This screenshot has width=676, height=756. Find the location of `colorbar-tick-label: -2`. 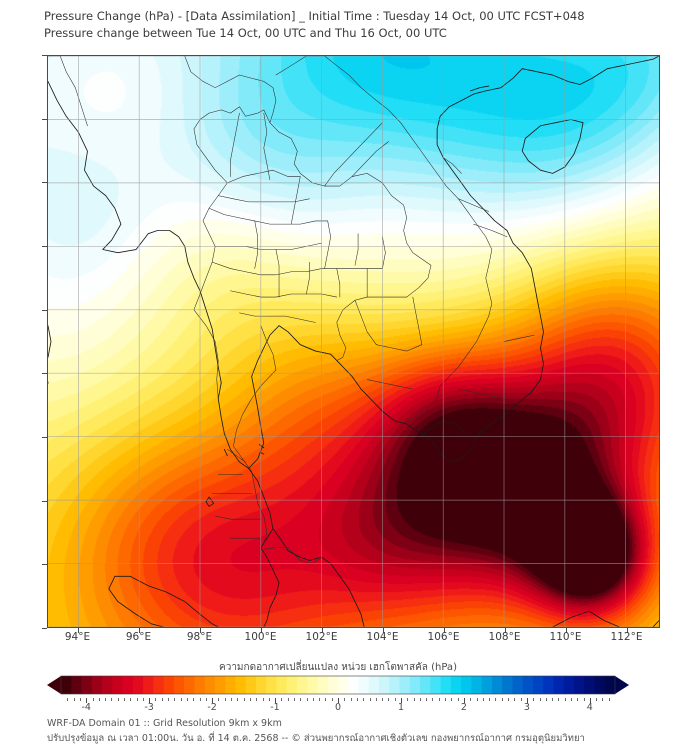

colorbar-tick-label: -2 is located at coordinates (212, 707).